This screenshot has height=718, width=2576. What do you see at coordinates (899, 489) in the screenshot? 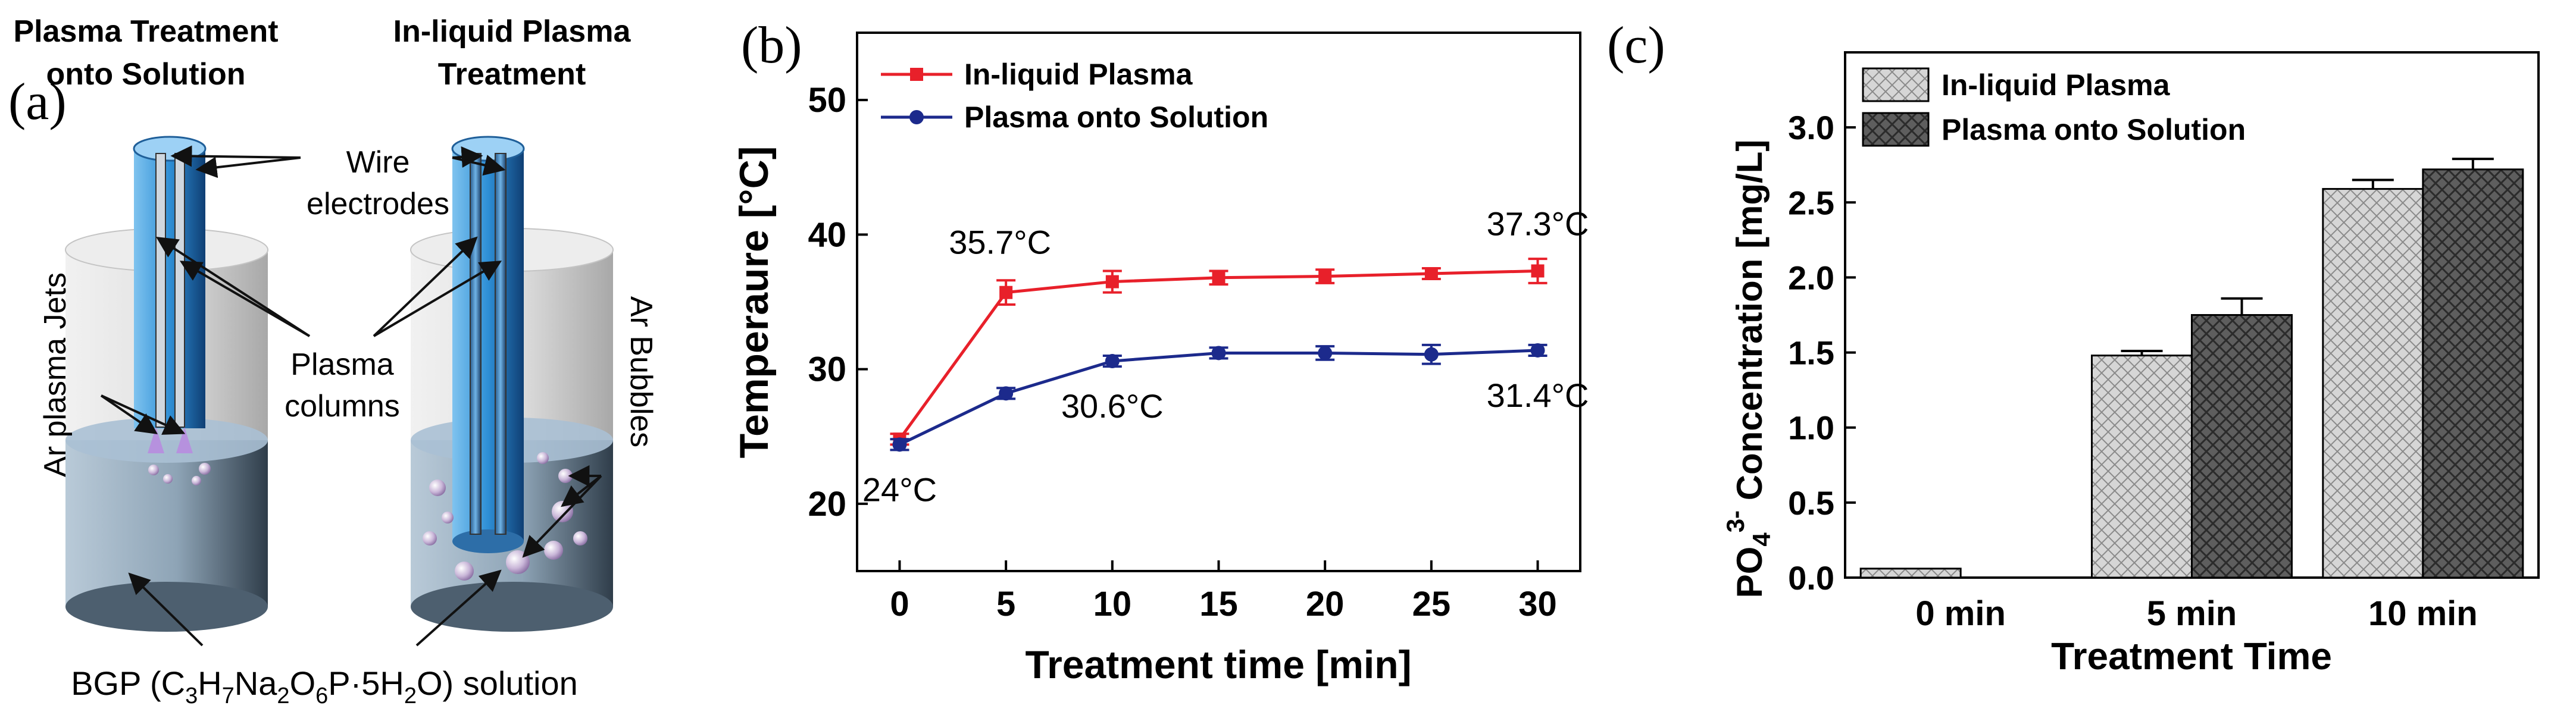
I see `point-label: 24°C` at bounding box center [899, 489].